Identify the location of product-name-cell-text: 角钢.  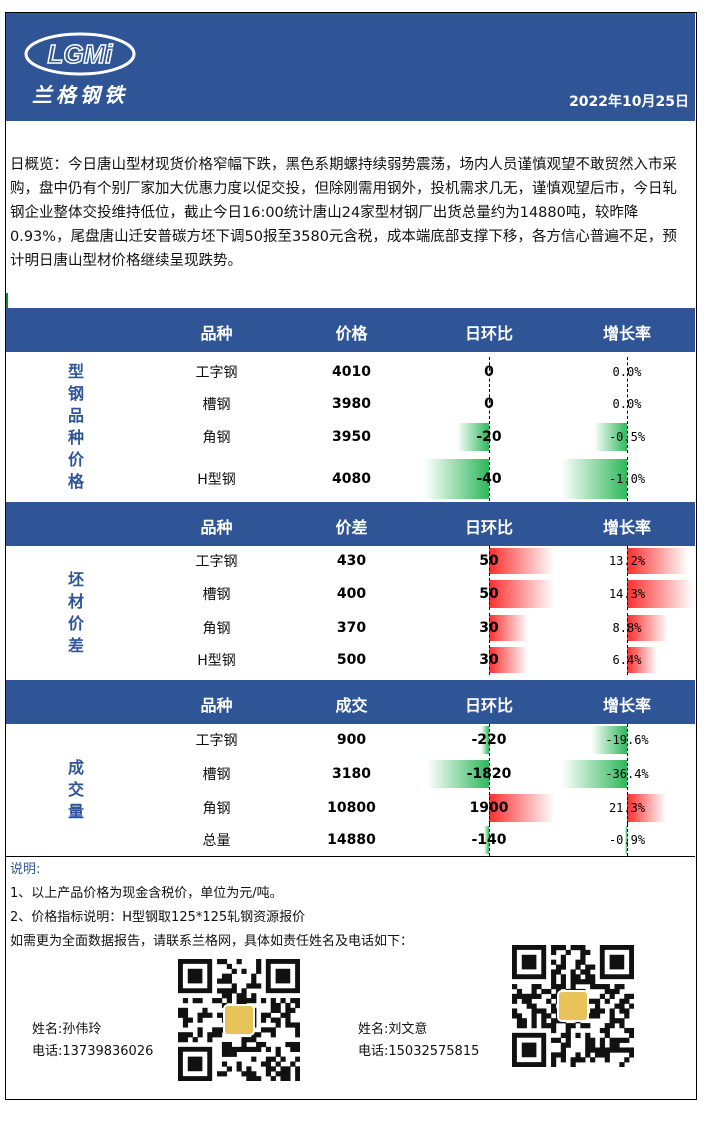
(216, 809).